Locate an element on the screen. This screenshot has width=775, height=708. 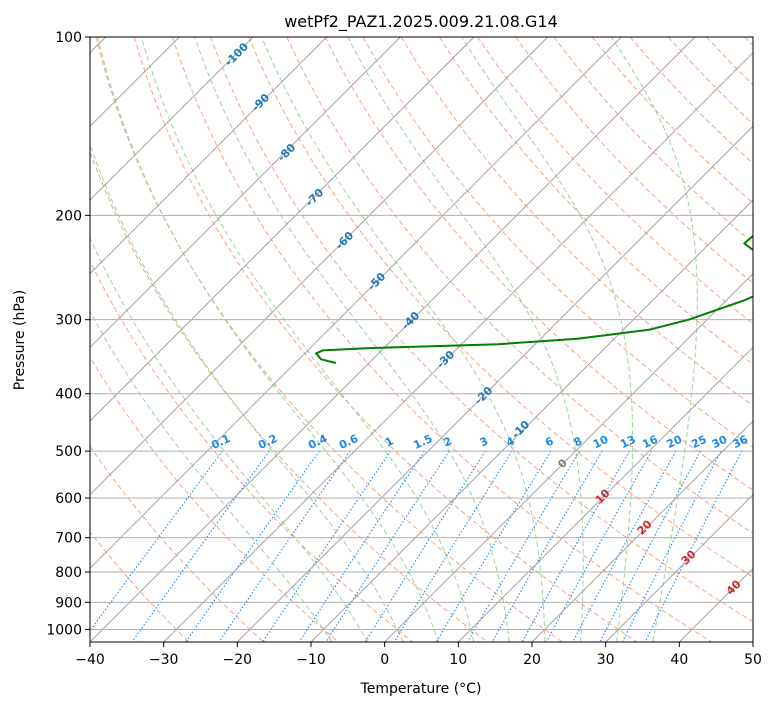
x-tick-label: 40 is located at coordinates (679, 660).